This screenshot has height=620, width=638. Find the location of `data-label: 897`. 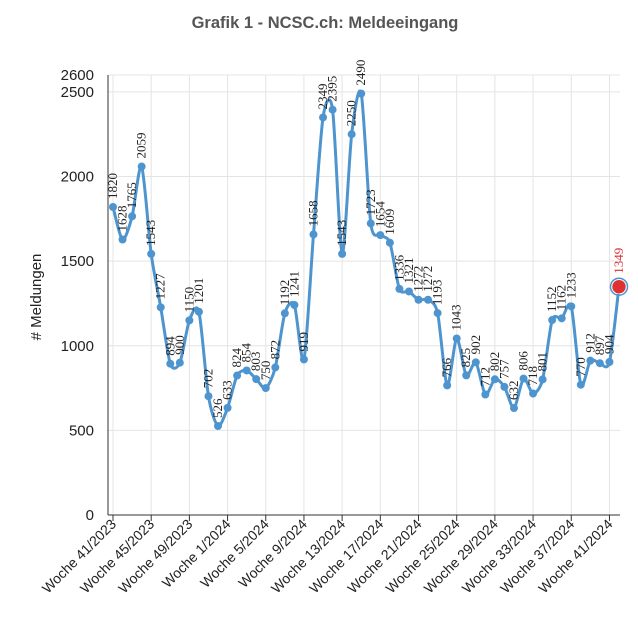

data-label: 897 is located at coordinates (599, 345).